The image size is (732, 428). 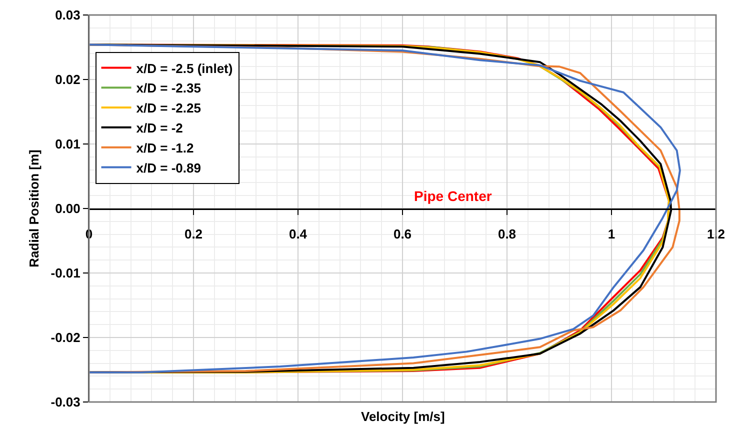 What do you see at coordinates (159, 128) in the screenshot?
I see `legend-label: x/D = -2` at bounding box center [159, 128].